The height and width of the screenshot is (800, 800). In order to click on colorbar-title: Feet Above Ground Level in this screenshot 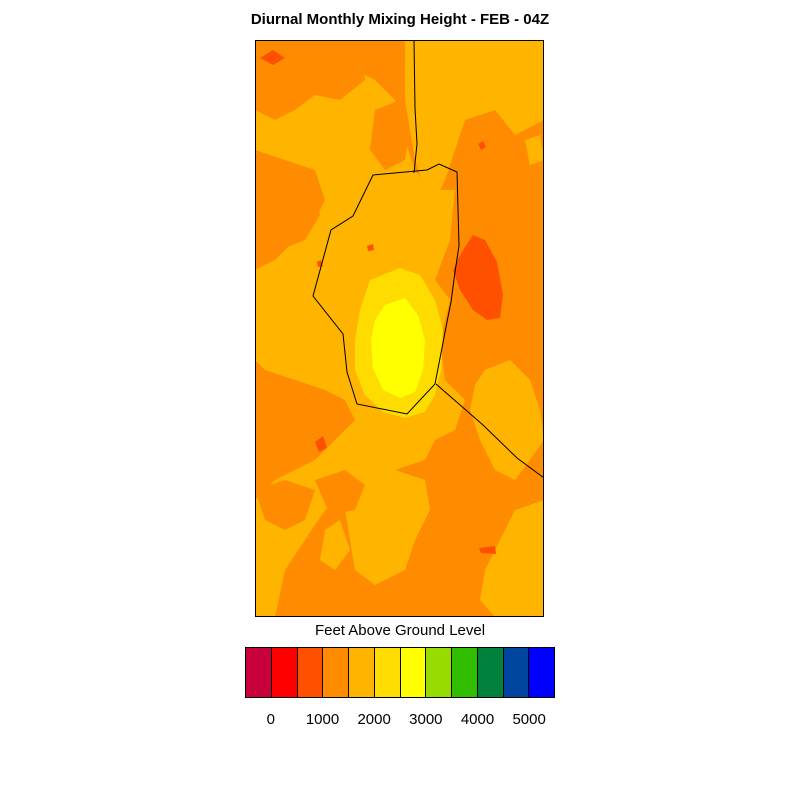, I will do `click(400, 630)`.